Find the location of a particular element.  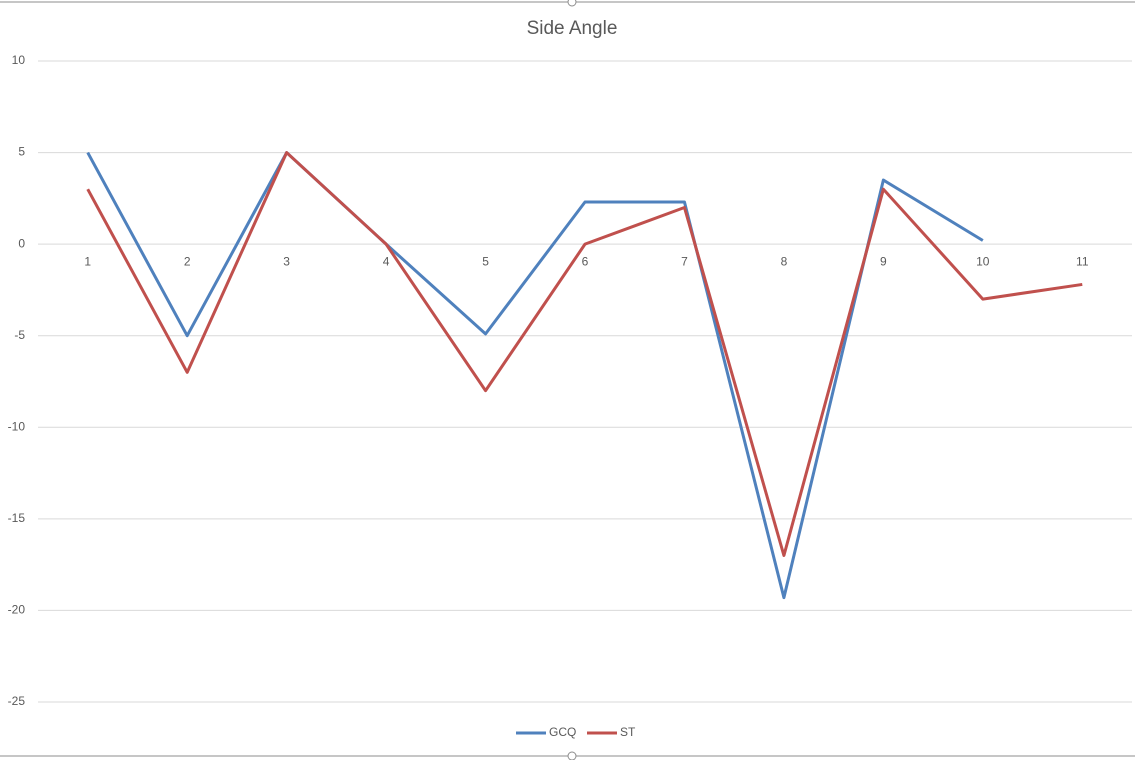

x-tick-label: 11 is located at coordinates (1082, 261).